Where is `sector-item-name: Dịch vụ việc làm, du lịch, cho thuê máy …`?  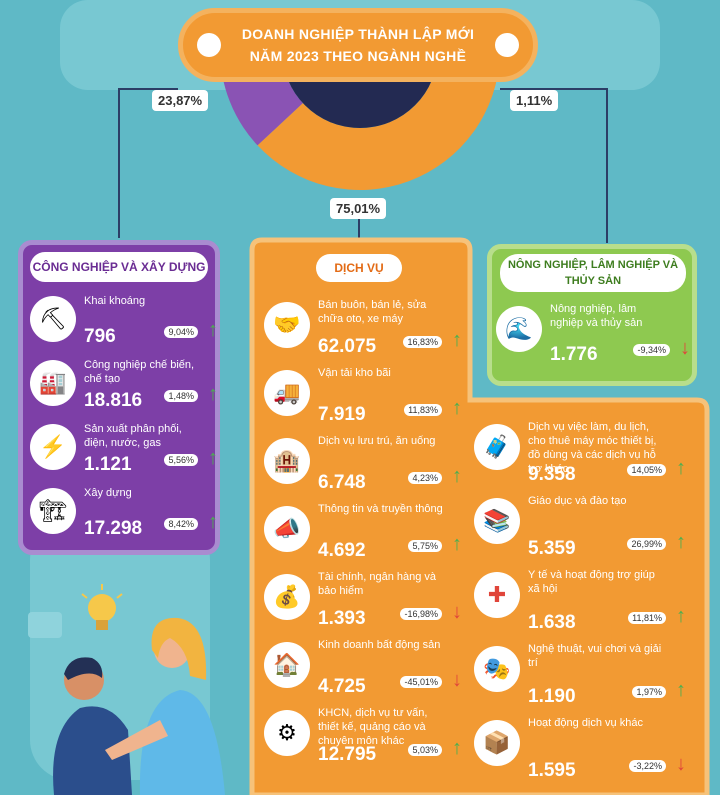 sector-item-name: Dịch vụ việc làm, du lịch, cho thuê máy … is located at coordinates (592, 448).